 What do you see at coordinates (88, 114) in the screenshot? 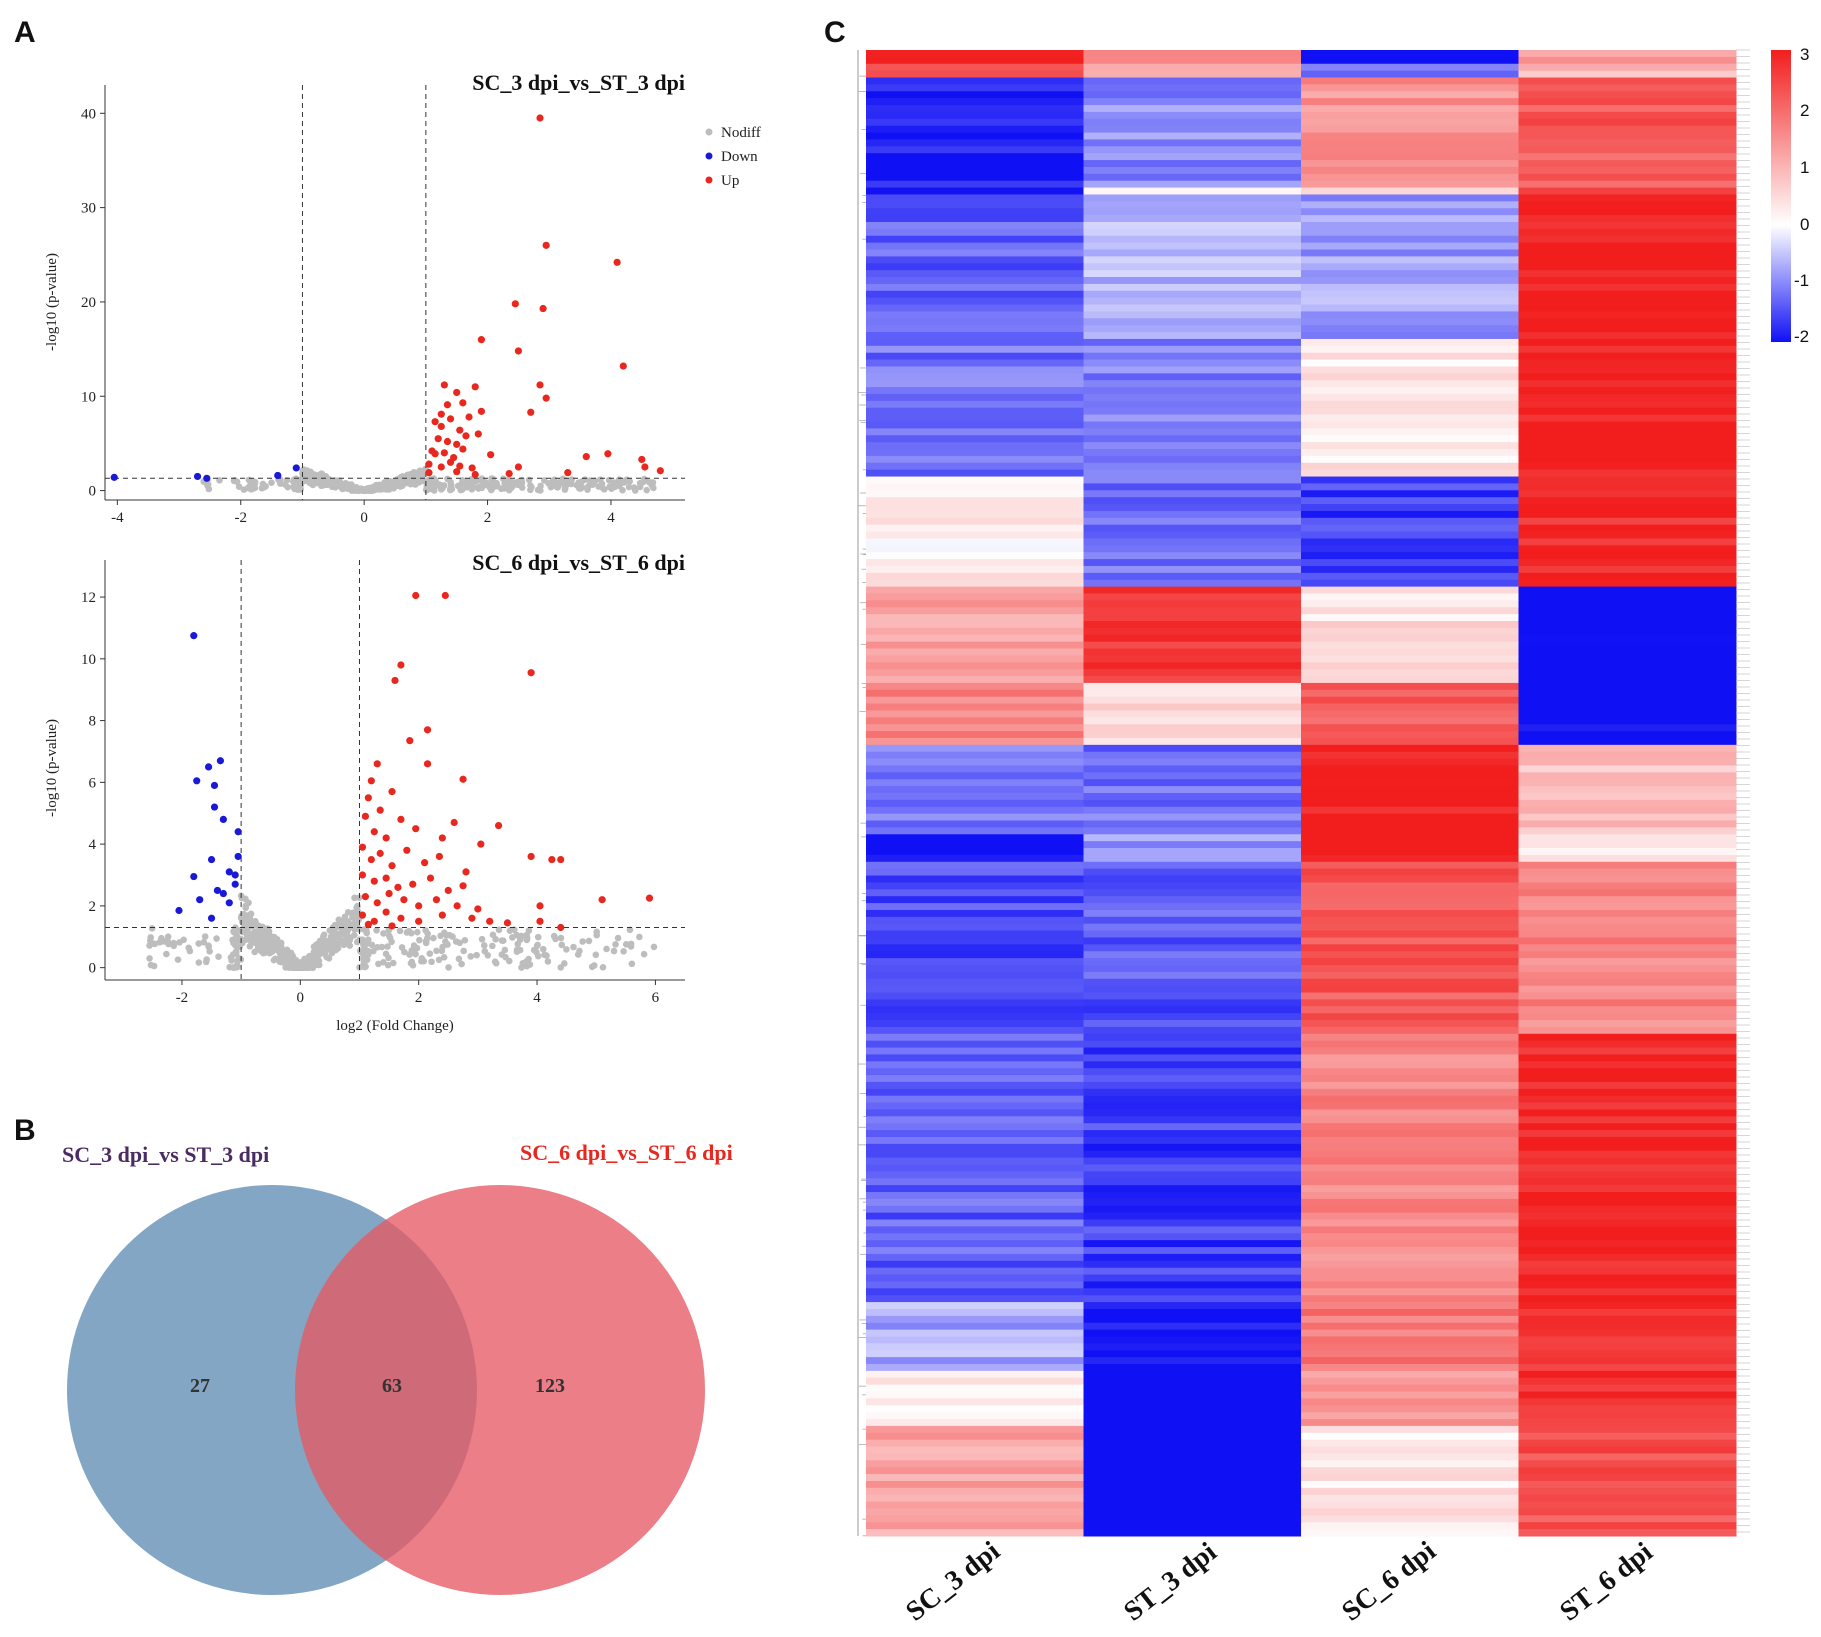
I see `y-tick-label: 40` at bounding box center [88, 114].